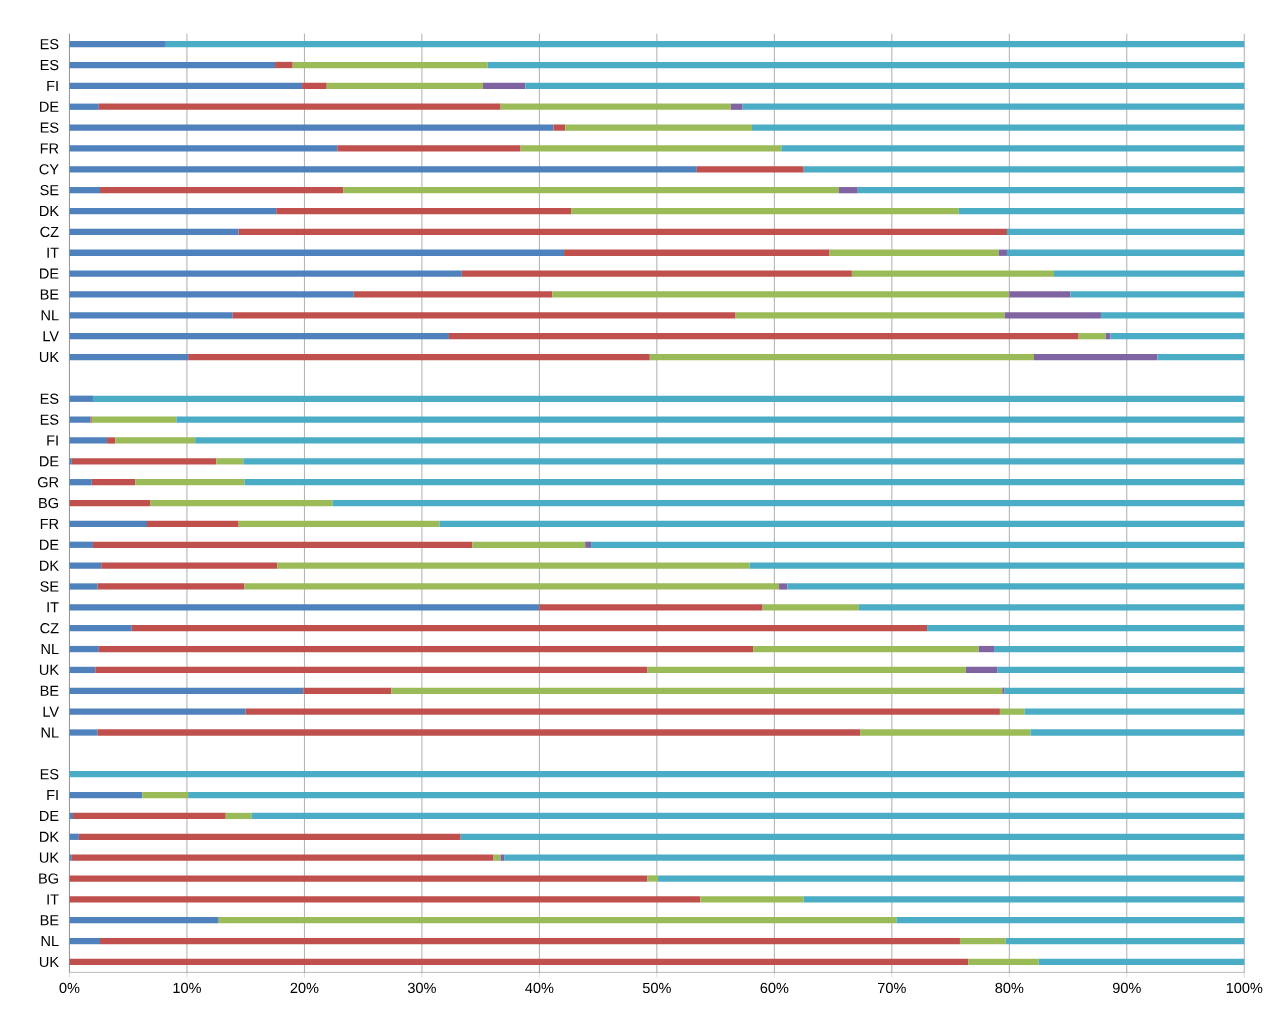 Image resolution: width=1280 pixels, height=1019 pixels. What do you see at coordinates (187, 988) in the screenshot?
I see `x-tick-label: 10%` at bounding box center [187, 988].